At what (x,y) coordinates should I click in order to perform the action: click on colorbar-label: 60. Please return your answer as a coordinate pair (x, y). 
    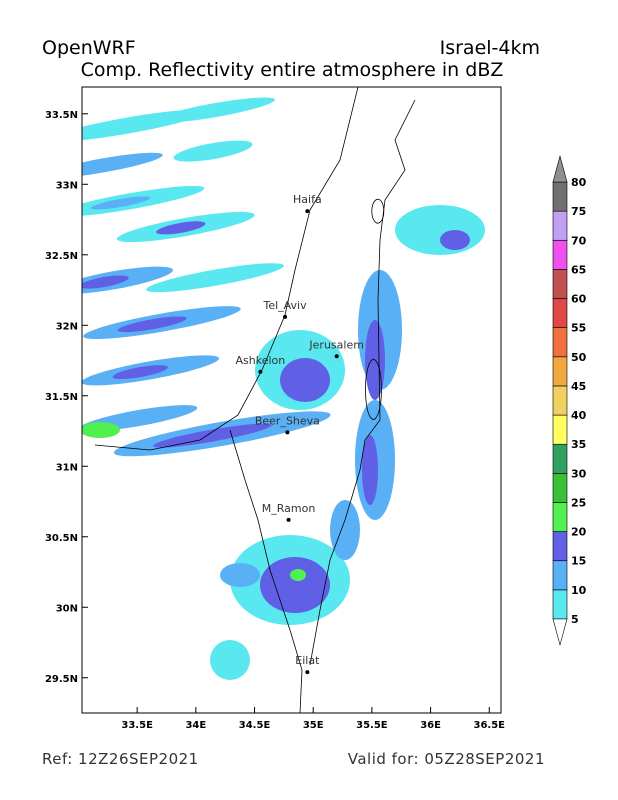
    Looking at the image, I should click on (579, 299).